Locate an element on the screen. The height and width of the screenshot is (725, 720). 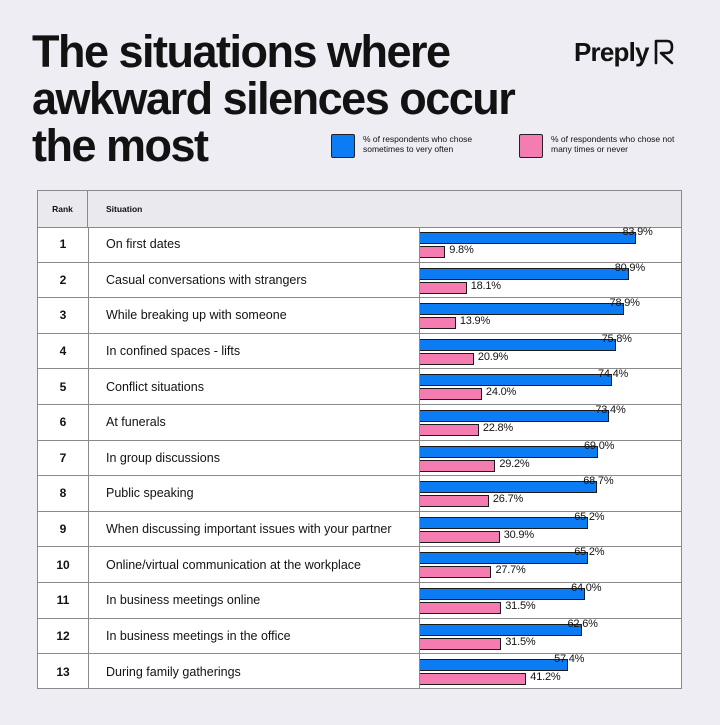
table-row: 1 On first dates 83.9% 9.8% is located at coordinates (359, 244).